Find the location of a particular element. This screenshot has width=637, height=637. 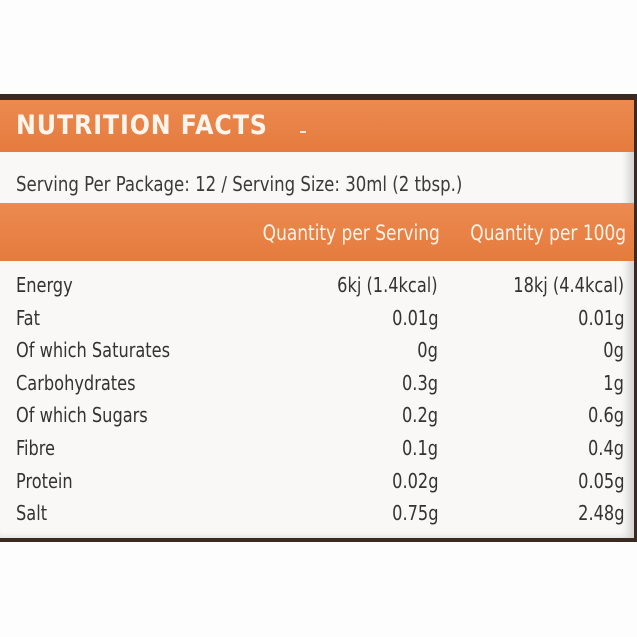

nutrient-name: Fibre is located at coordinates (36, 447).